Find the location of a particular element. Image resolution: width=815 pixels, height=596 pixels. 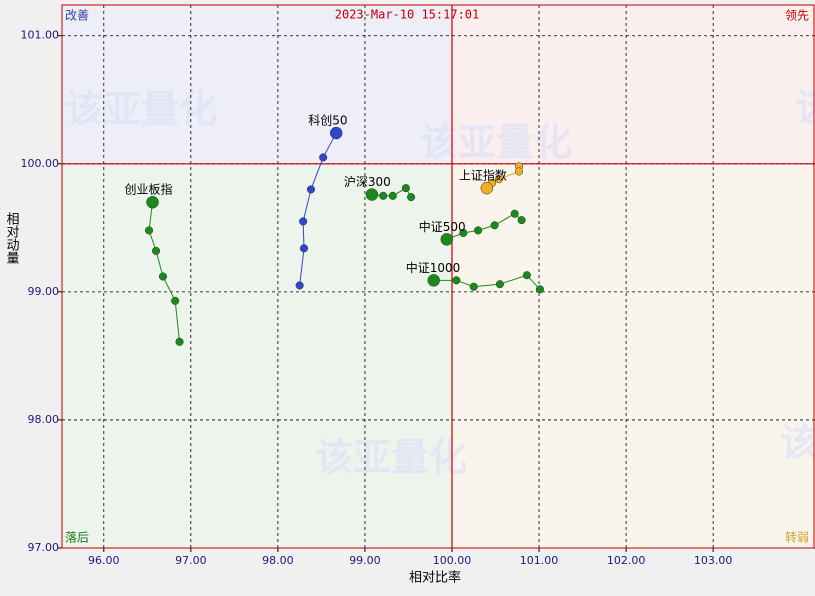

series-label: 上证指数 is located at coordinates (483, 175).